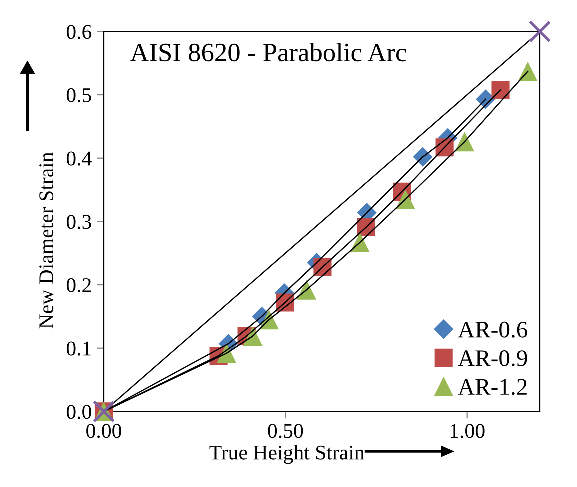 This screenshot has width=577, height=487. I want to click on y-tick-label: 0.4, so click(79, 159).